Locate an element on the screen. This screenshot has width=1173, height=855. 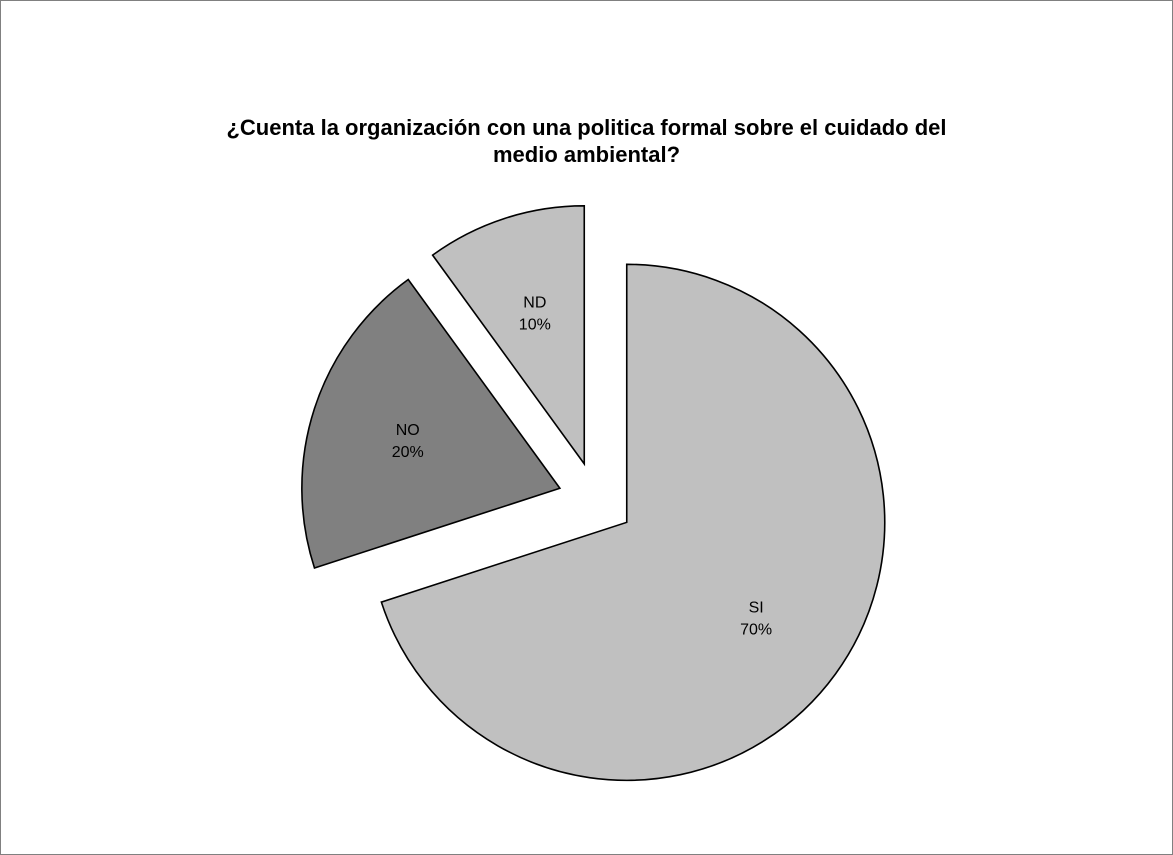
pie-slice-no is located at coordinates (431, 423).